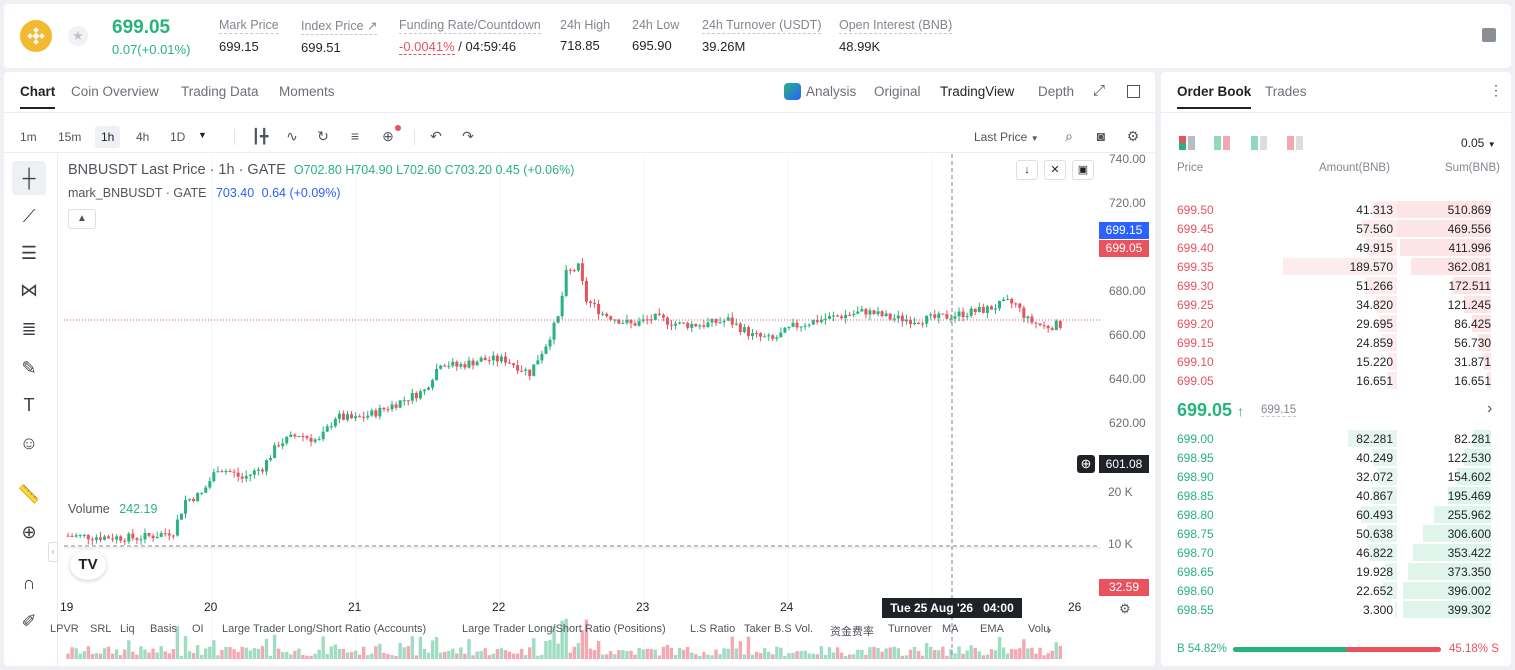 The width and height of the screenshot is (1515, 670). I want to click on indicator-item: Turnover, so click(910, 629).